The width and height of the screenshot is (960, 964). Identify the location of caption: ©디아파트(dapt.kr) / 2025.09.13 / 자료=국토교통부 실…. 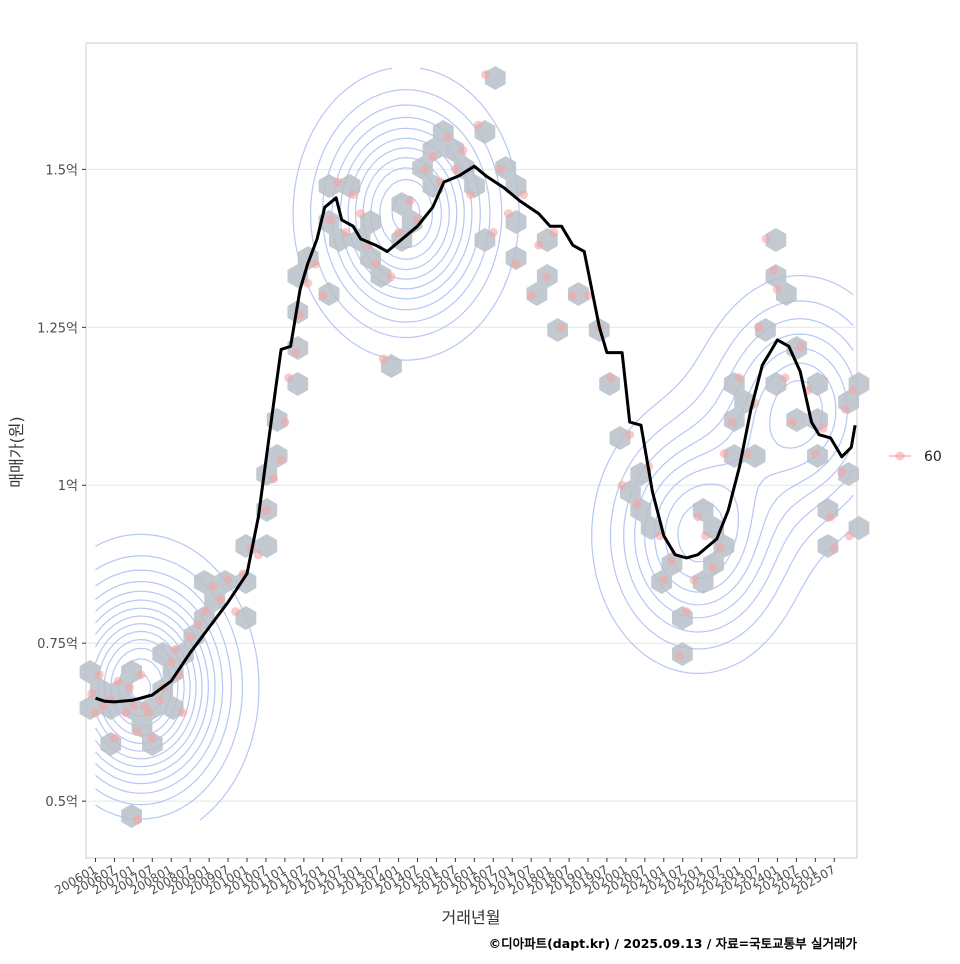
(673, 943).